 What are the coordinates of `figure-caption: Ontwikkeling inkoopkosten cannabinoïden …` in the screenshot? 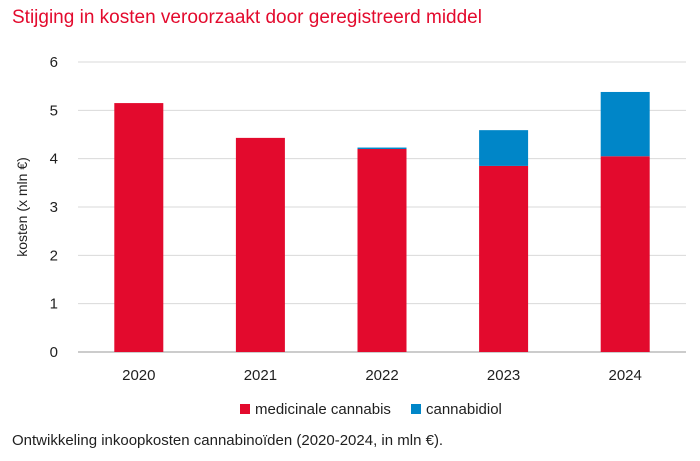 It's located at (228, 440).